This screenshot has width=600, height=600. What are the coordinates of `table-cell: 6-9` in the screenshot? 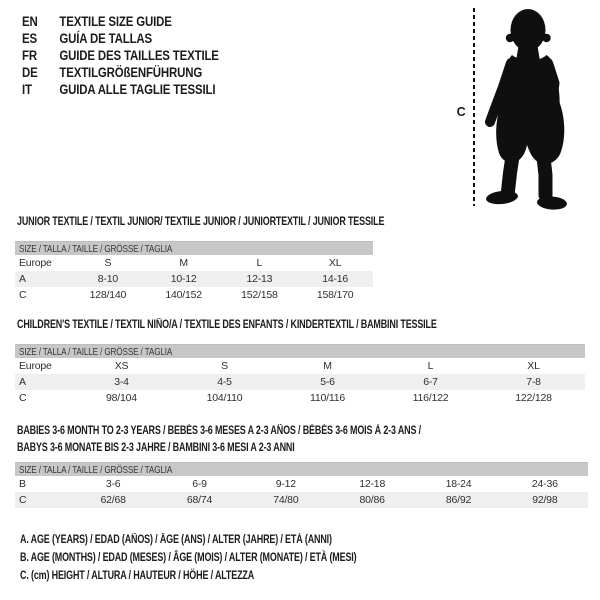 It's located at (199, 484).